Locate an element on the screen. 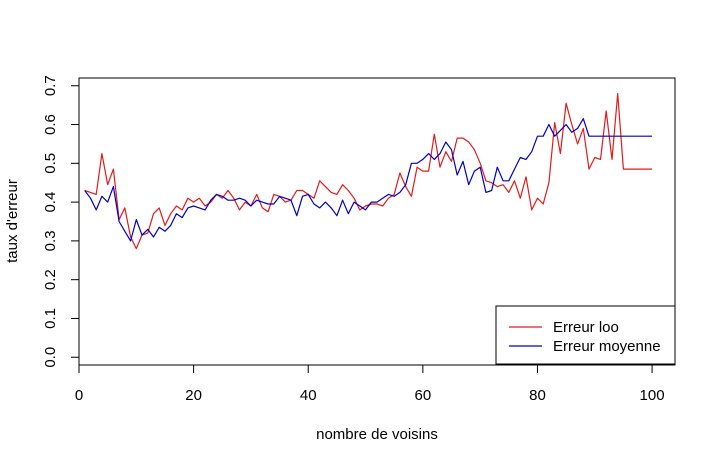  x-tick-label: 80 is located at coordinates (537, 395).